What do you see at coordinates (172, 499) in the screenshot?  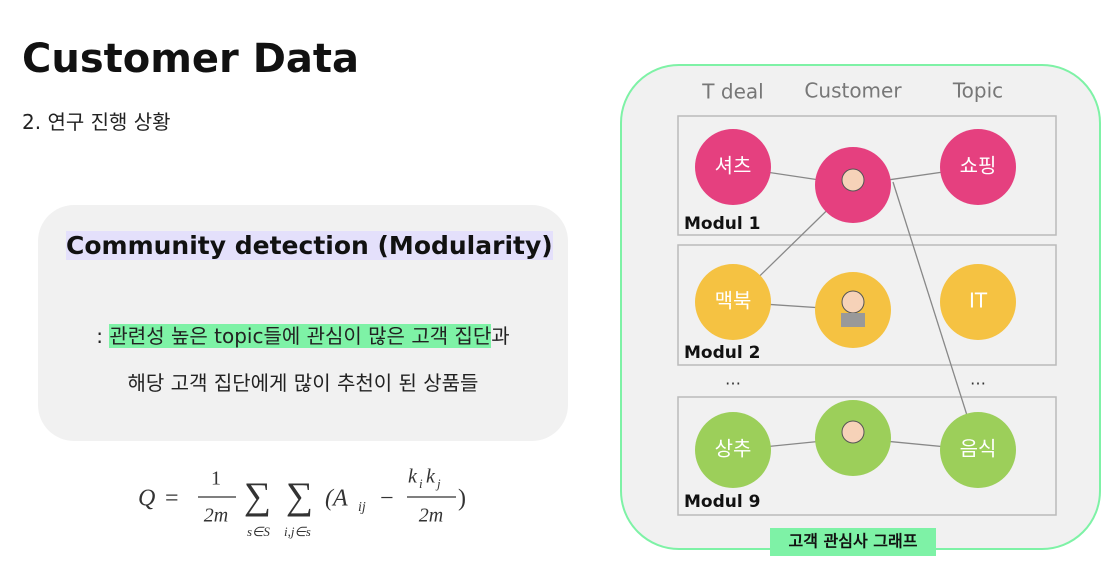 I see `formula-text: =` at bounding box center [172, 499].